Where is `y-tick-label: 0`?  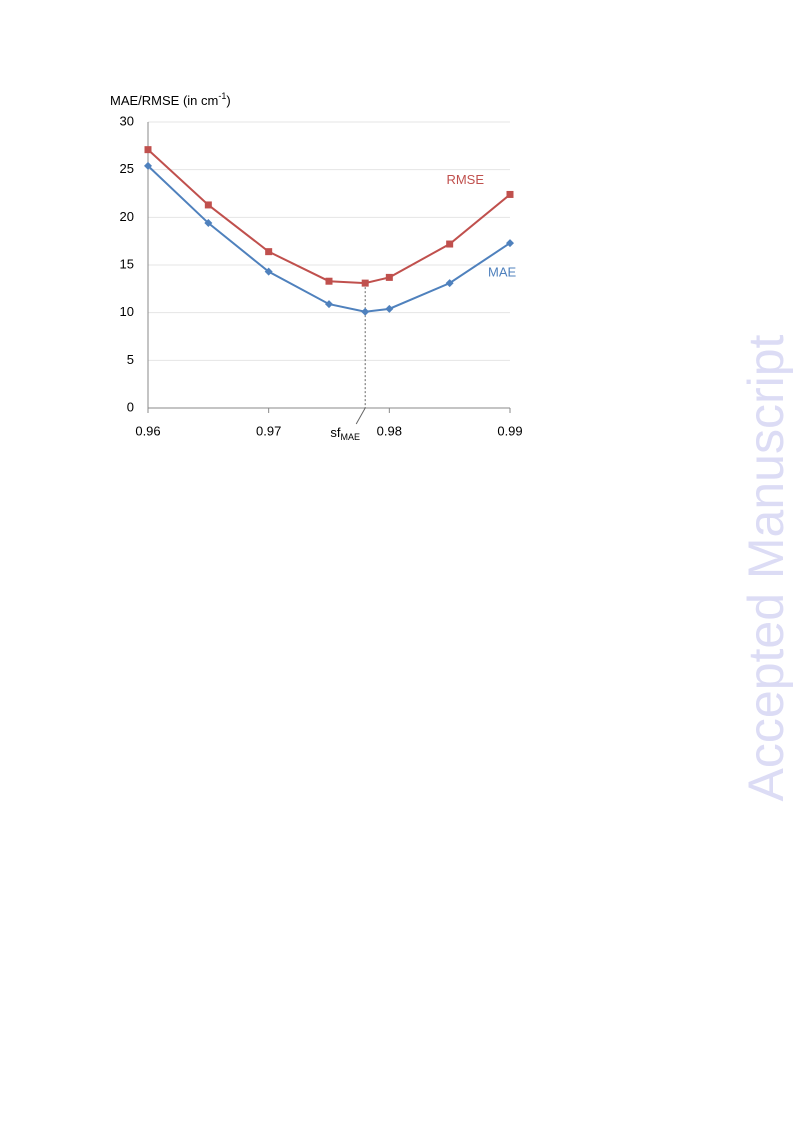 y-tick-label: 0 is located at coordinates (130, 406).